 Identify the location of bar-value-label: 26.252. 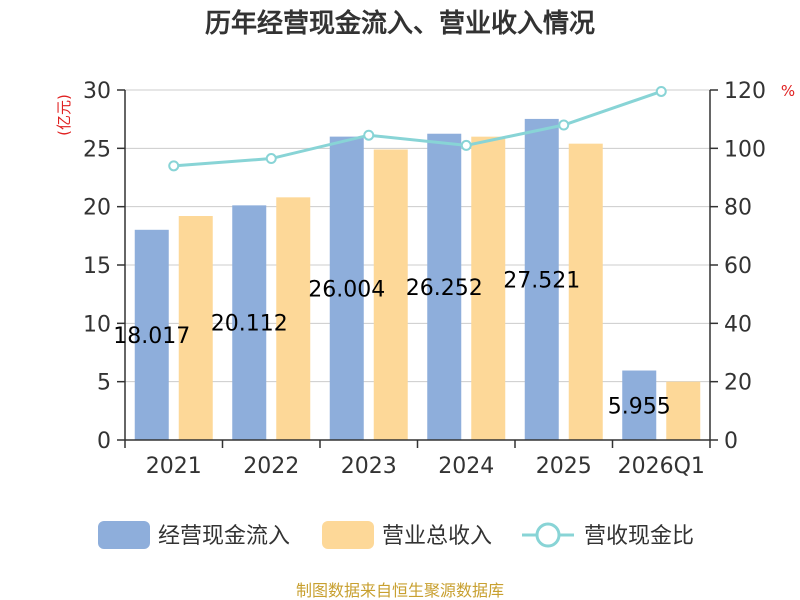
(444, 288).